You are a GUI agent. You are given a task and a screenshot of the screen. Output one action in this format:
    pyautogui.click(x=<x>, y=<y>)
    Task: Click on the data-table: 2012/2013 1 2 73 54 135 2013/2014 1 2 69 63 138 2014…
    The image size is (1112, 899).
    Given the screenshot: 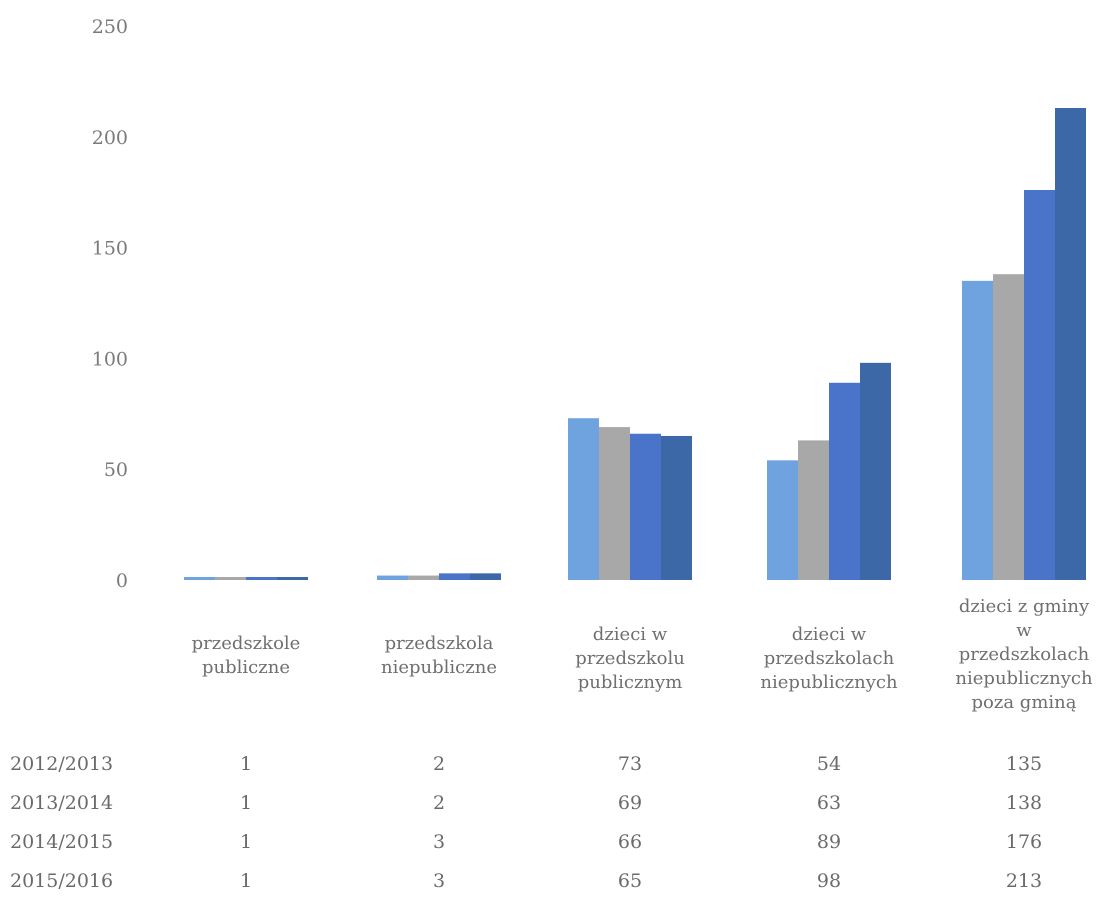 What is the action you would take?
    pyautogui.click(x=526, y=822)
    